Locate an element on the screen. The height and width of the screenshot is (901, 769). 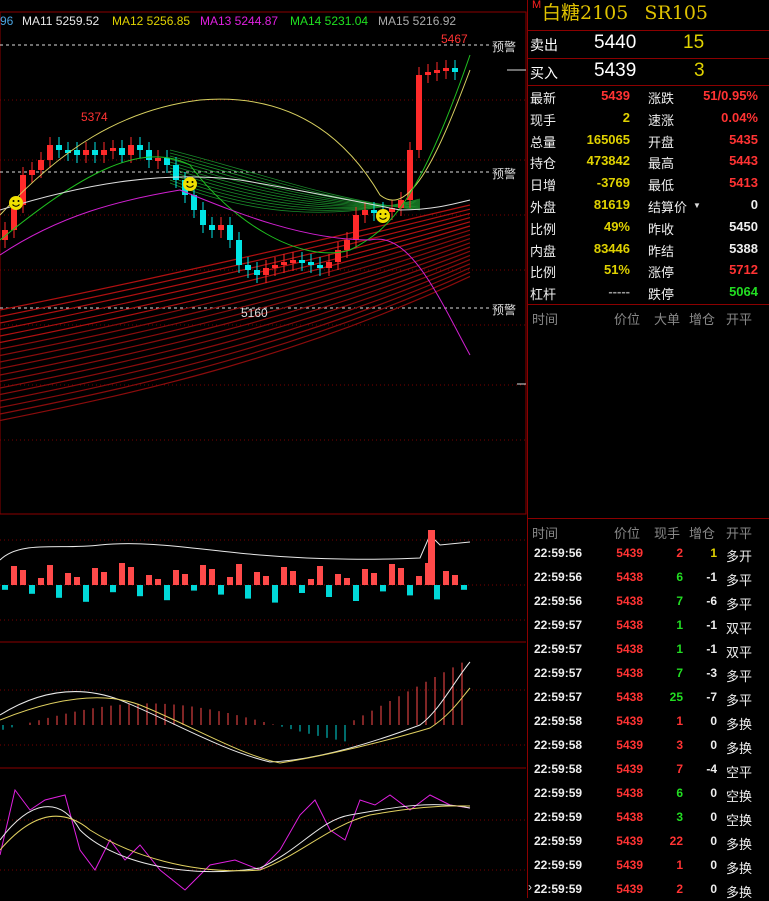
tick-row: 22:59:56 5439 2 1 多开 is located at coordinates (648, 554).